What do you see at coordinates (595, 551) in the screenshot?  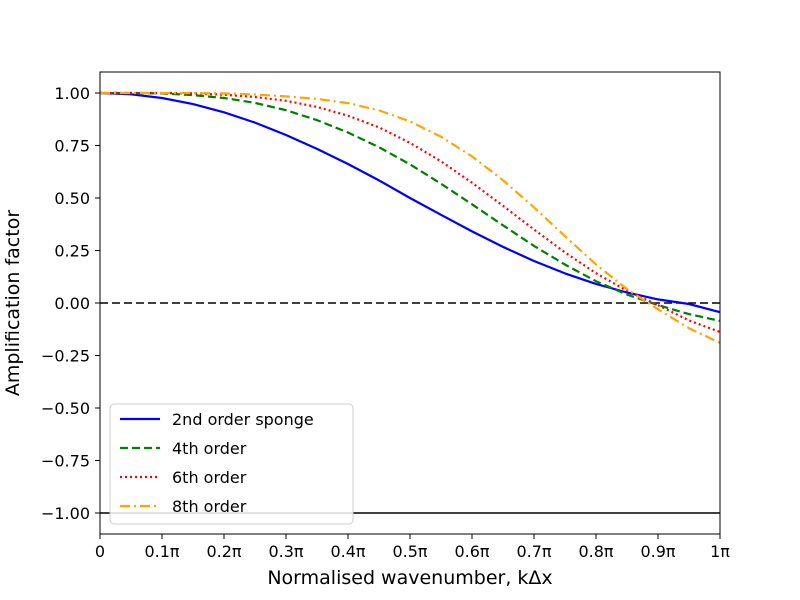 I see `x-tick-label: 0.8π` at bounding box center [595, 551].